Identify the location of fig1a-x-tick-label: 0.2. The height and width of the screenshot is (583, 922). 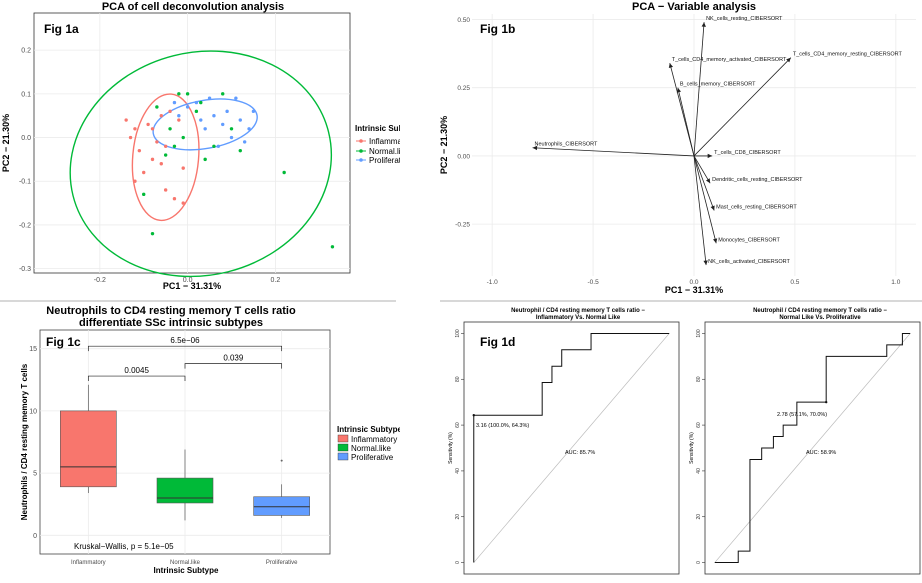
(276, 280).